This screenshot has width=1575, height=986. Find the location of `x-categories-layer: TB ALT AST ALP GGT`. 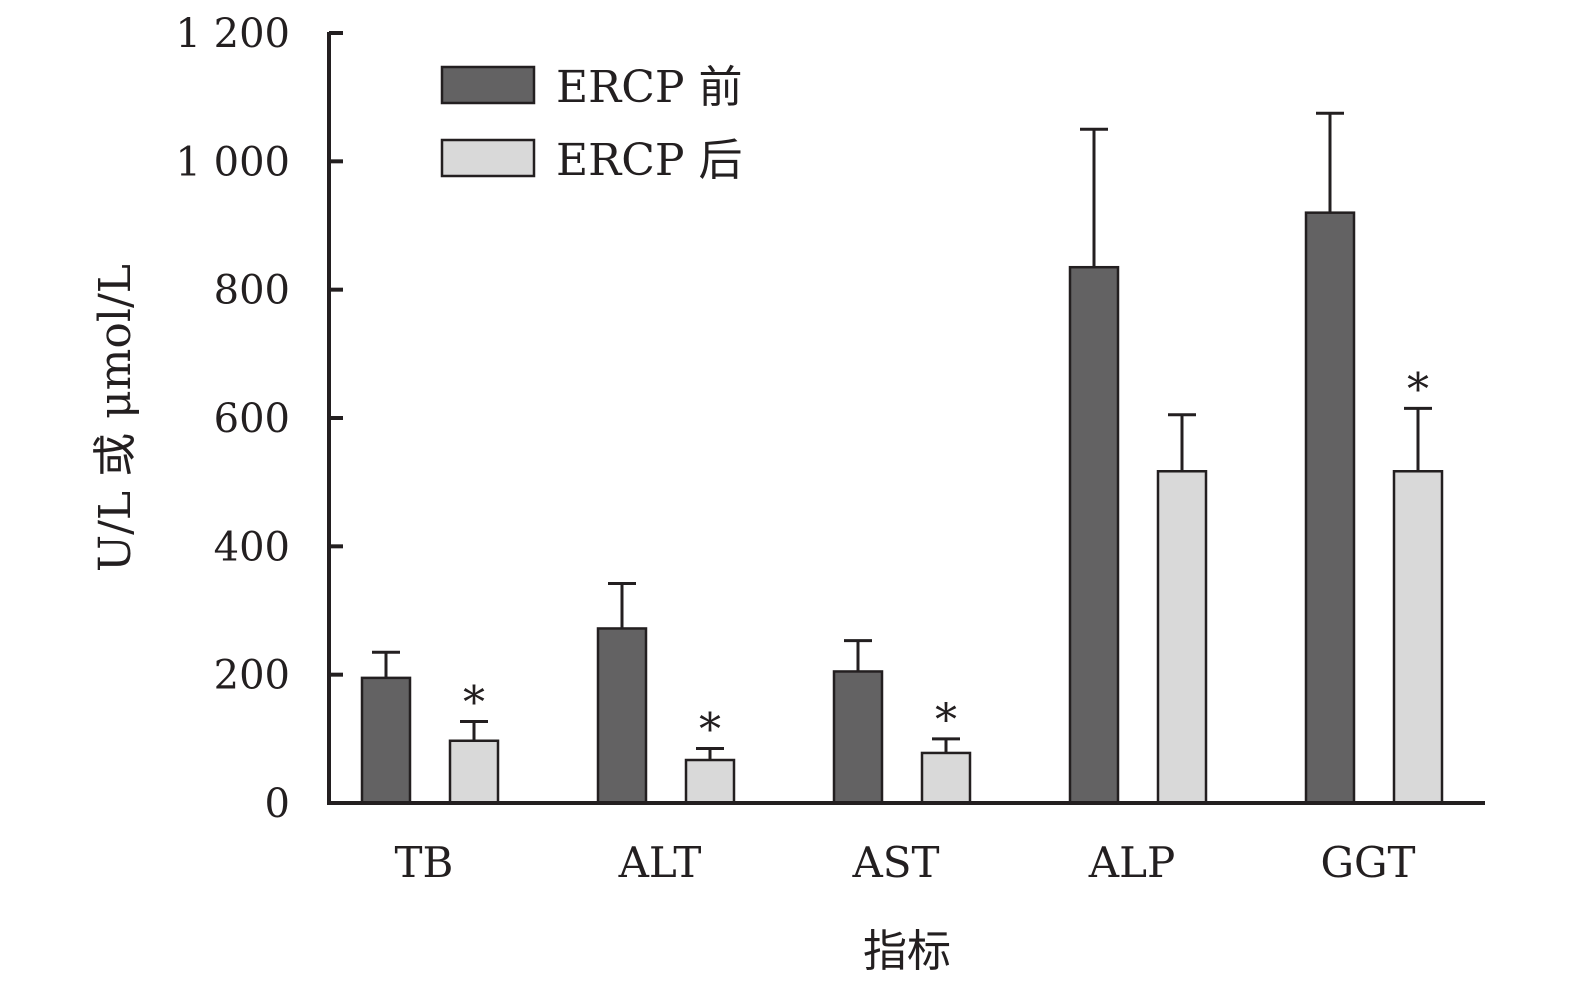

x-categories-layer: TB ALT AST ALP GGT is located at coordinates (905, 862).